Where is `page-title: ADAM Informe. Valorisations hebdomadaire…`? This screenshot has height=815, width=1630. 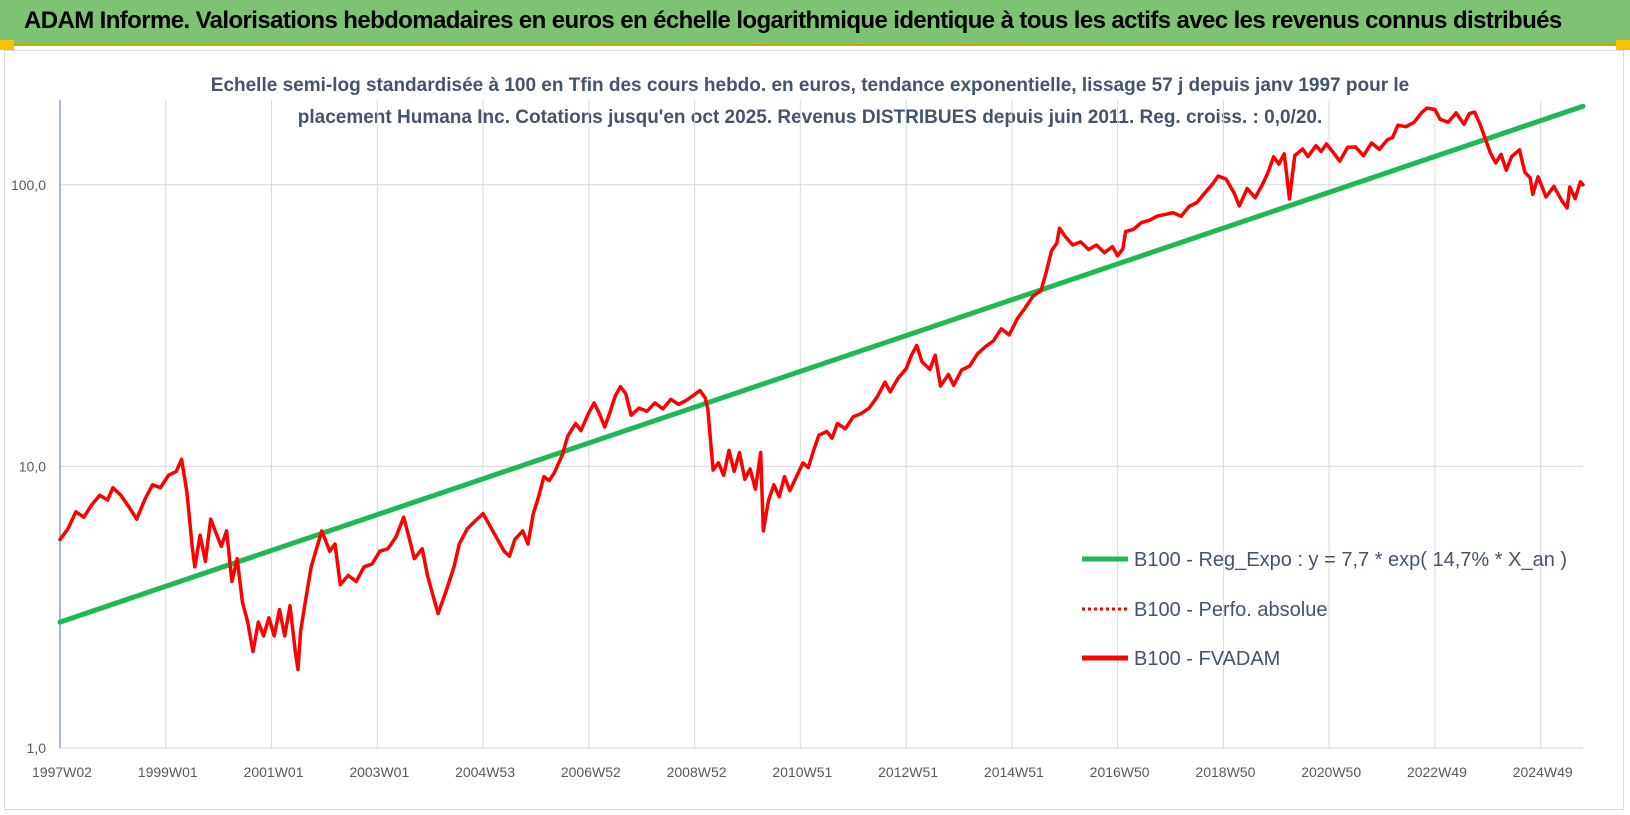
page-title: ADAM Informe. Valorisations hebdomadaire… is located at coordinates (793, 20).